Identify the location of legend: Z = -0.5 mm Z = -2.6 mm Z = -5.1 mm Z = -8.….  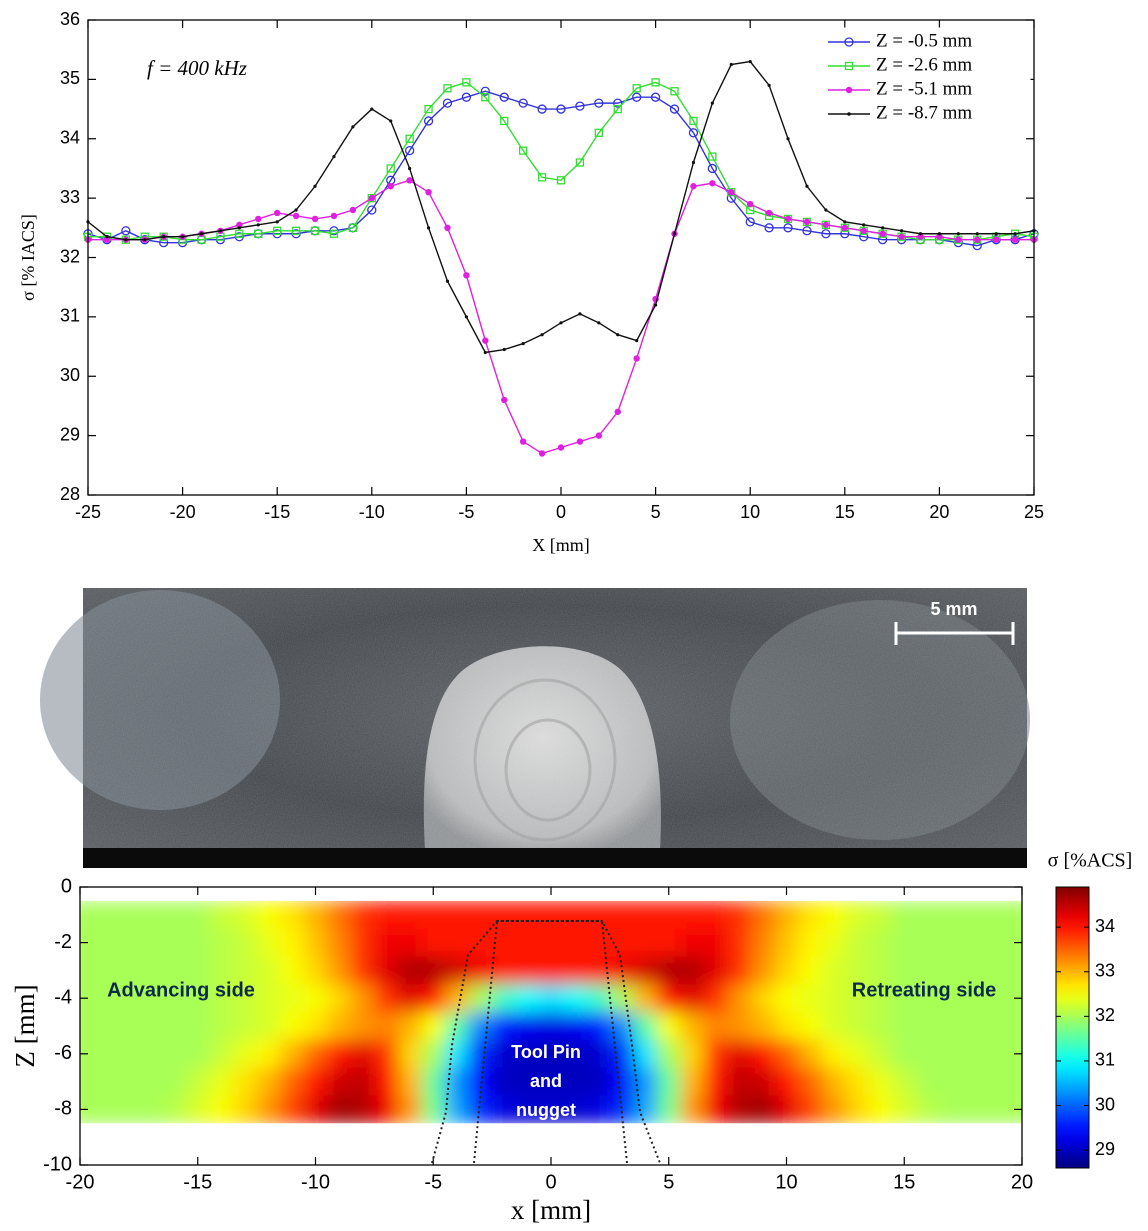
(927, 77).